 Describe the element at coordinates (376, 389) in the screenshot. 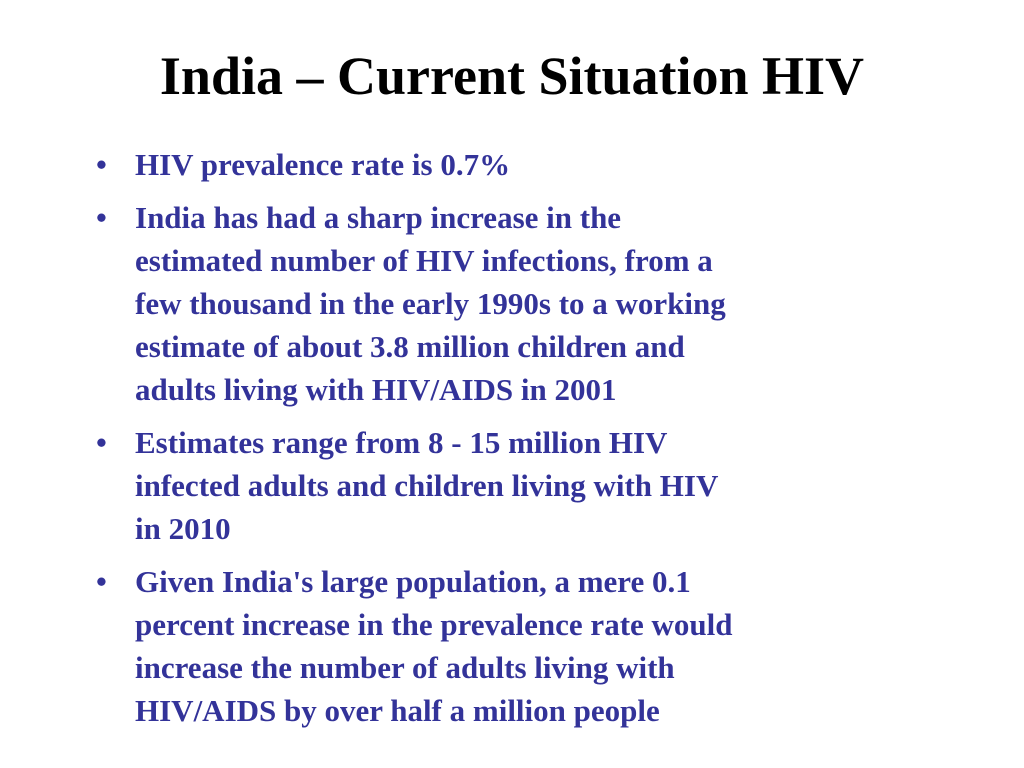

I see `bullet-text-line: adults living with HIV/AIDS in 2001` at that location.